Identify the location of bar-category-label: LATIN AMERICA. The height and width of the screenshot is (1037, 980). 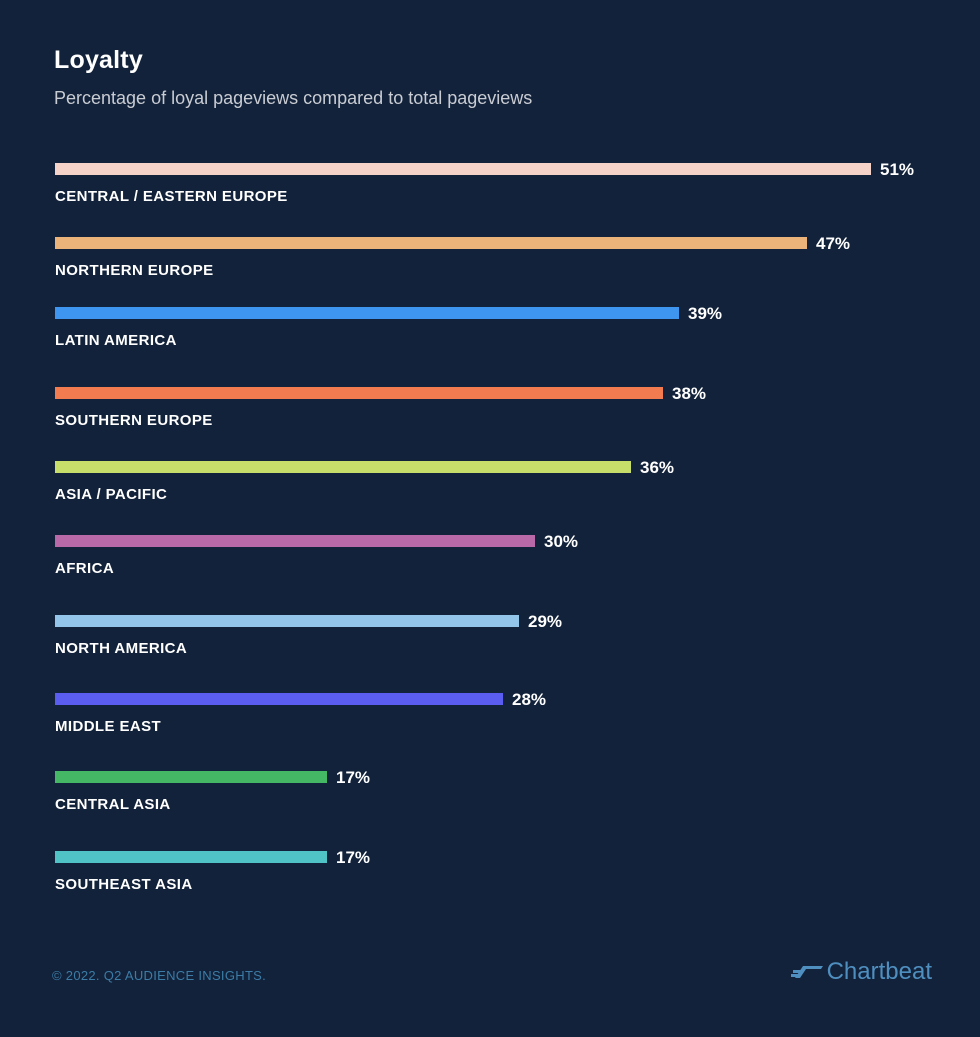
(116, 340).